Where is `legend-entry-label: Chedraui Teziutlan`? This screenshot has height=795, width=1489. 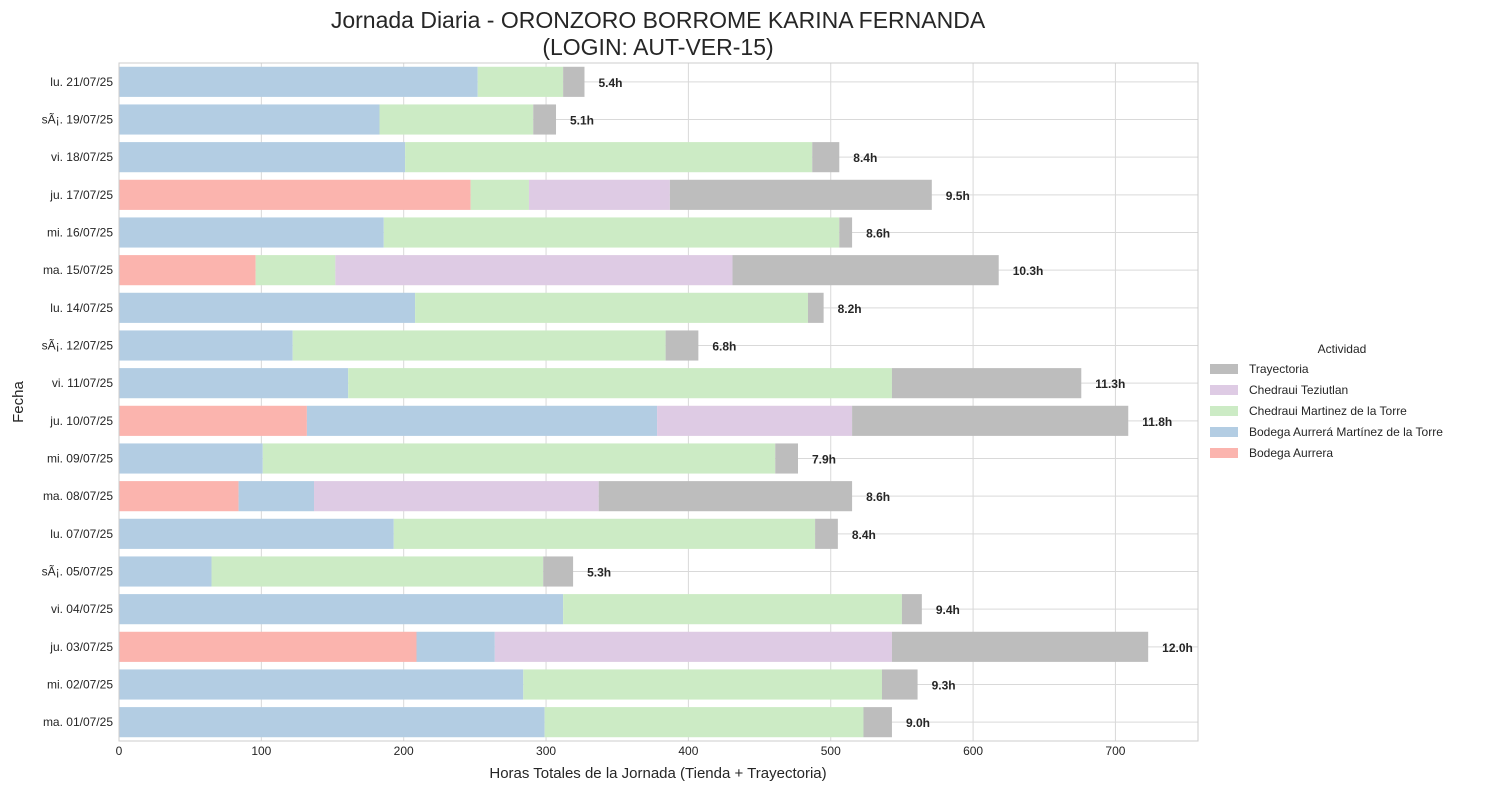 legend-entry-label: Chedraui Teziutlan is located at coordinates (1298, 390).